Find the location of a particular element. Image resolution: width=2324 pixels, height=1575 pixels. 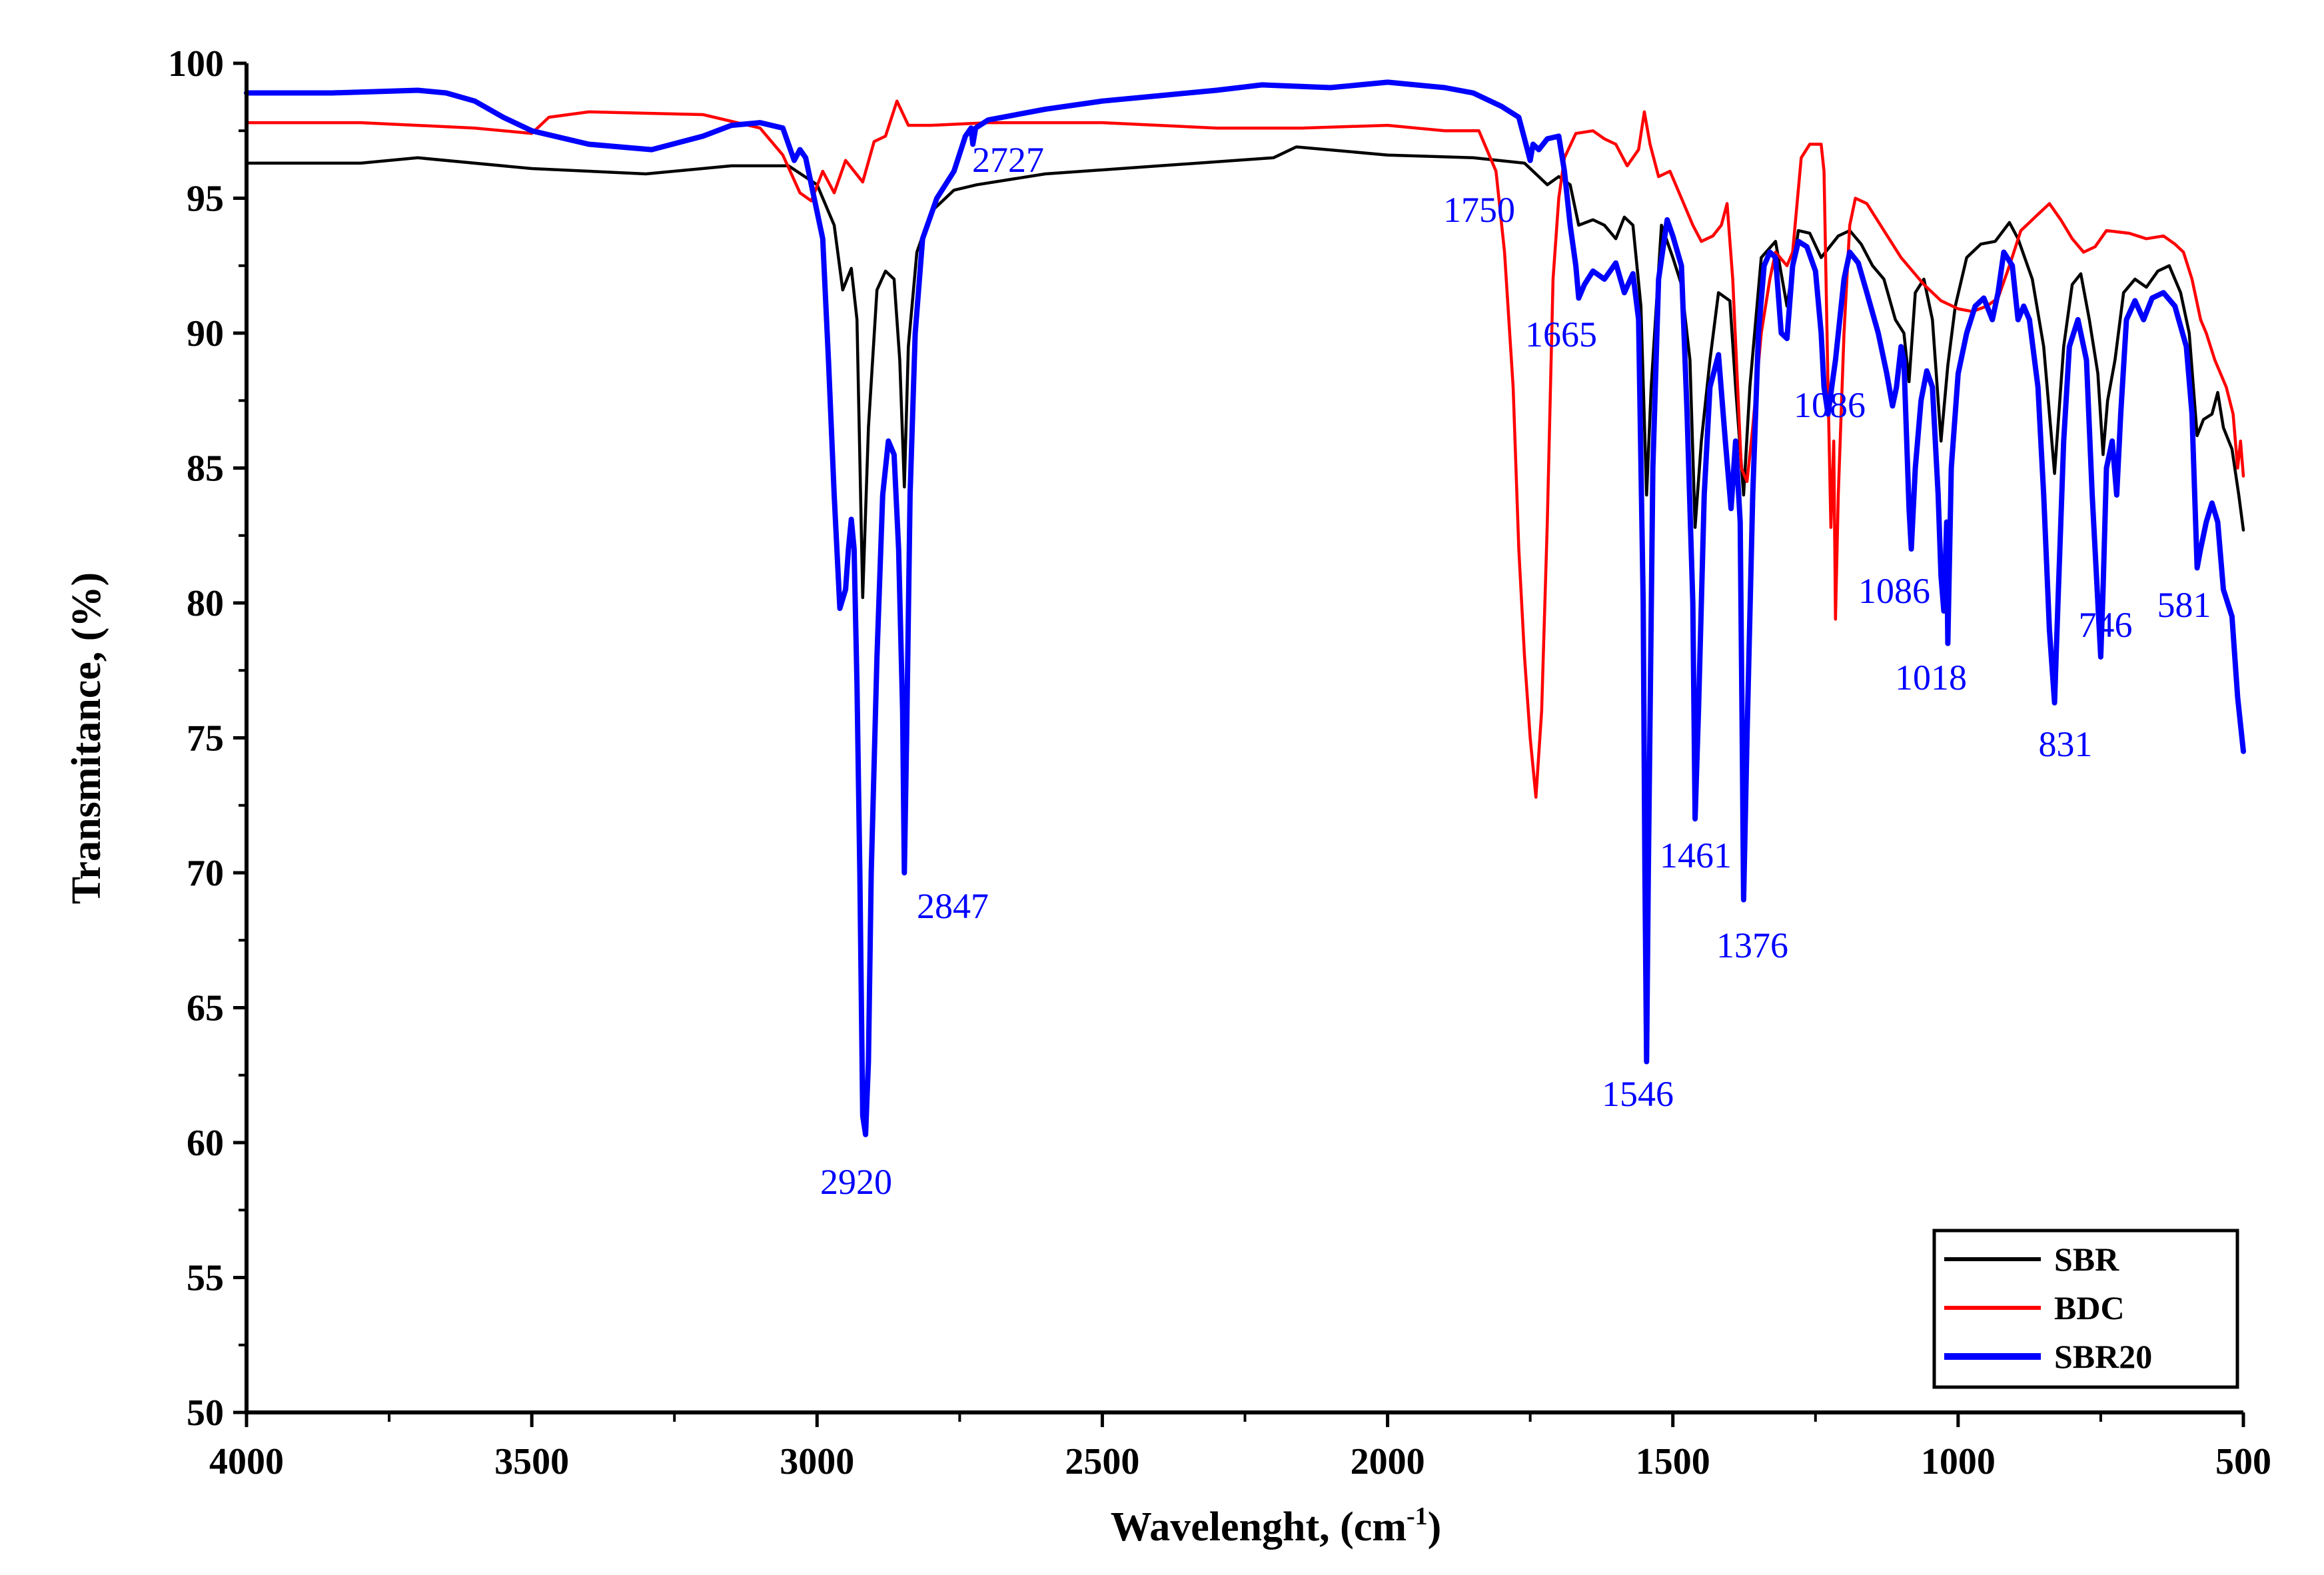

x-axis-title: Wavelenght, (cm-1) is located at coordinates (1276, 1526).